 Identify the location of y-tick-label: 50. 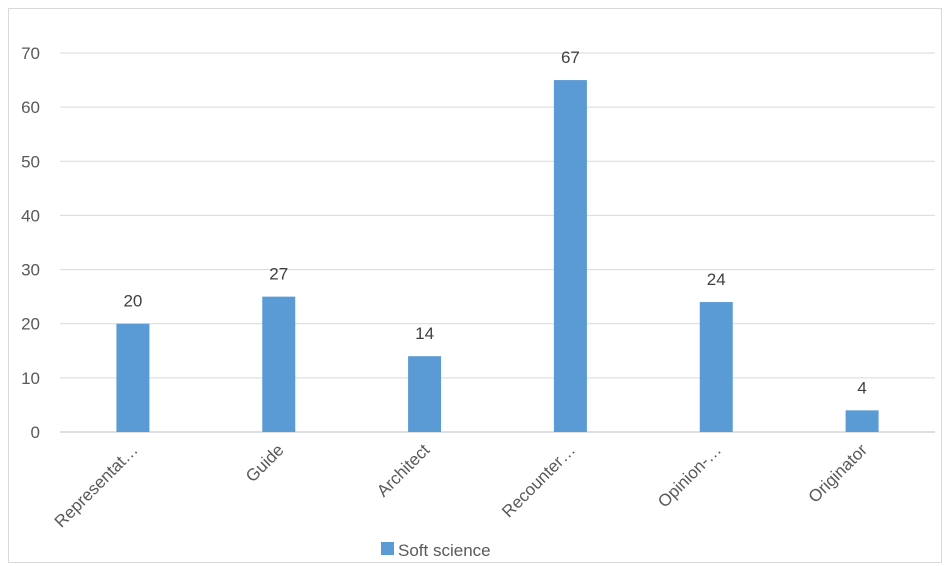
(30, 161).